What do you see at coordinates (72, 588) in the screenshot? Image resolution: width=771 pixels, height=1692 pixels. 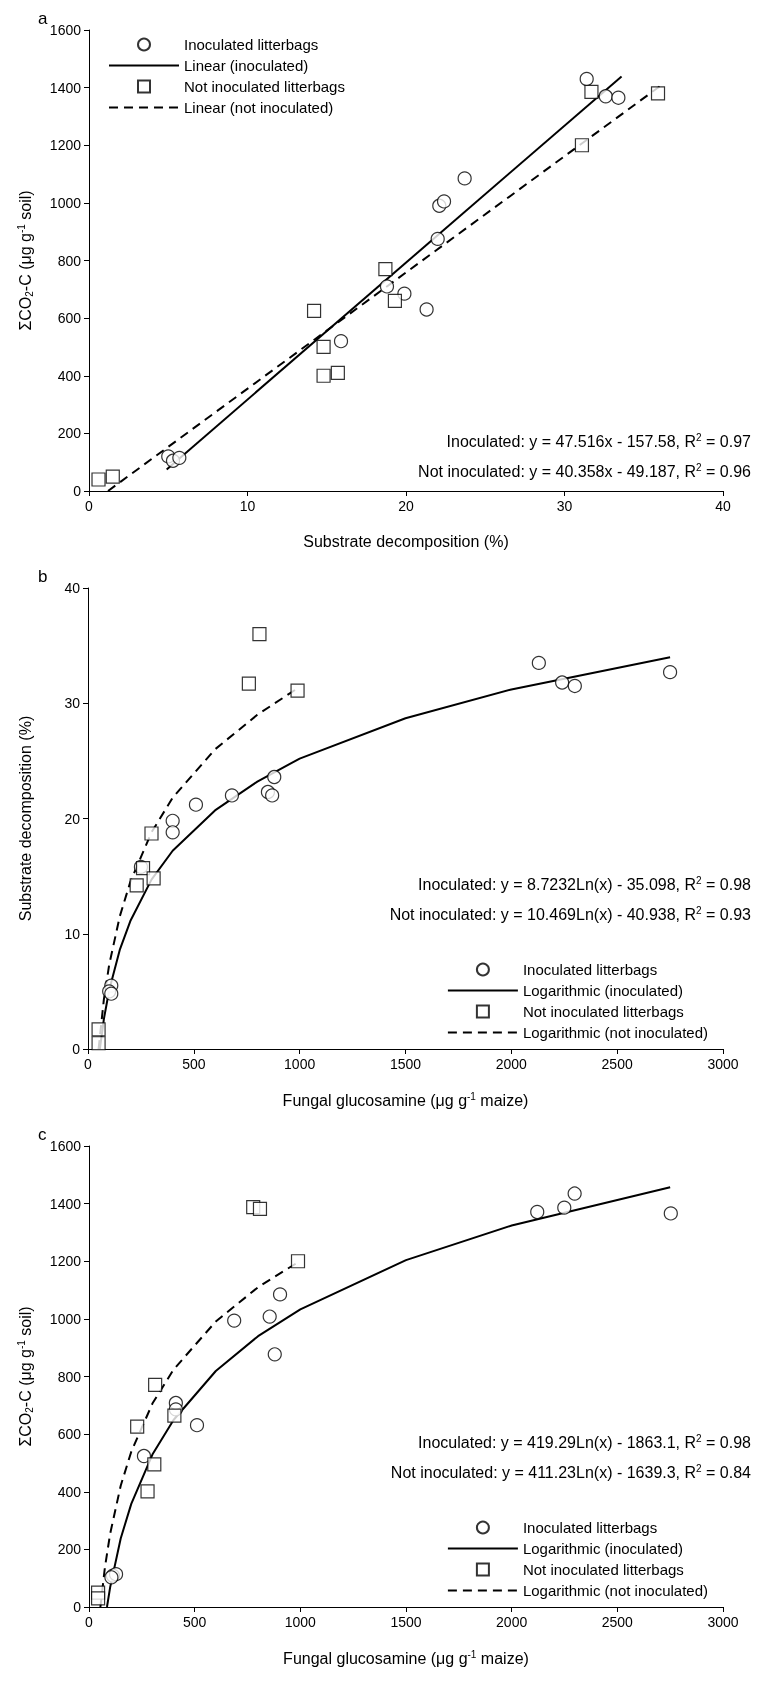 I see `y-tick-label: 40` at bounding box center [72, 588].